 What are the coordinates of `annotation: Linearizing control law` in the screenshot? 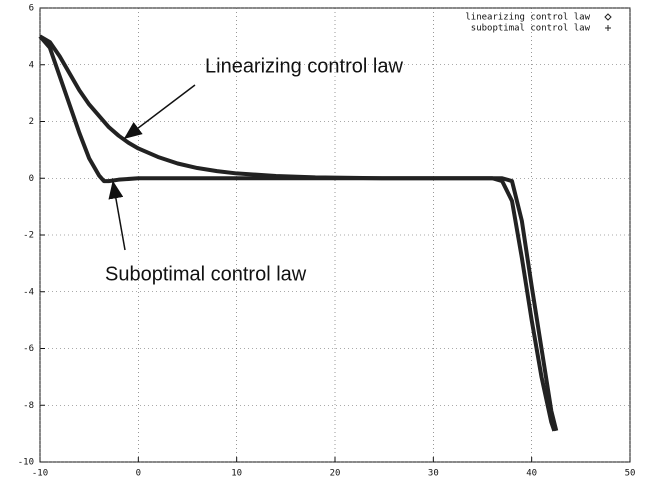 It's located at (304, 66).